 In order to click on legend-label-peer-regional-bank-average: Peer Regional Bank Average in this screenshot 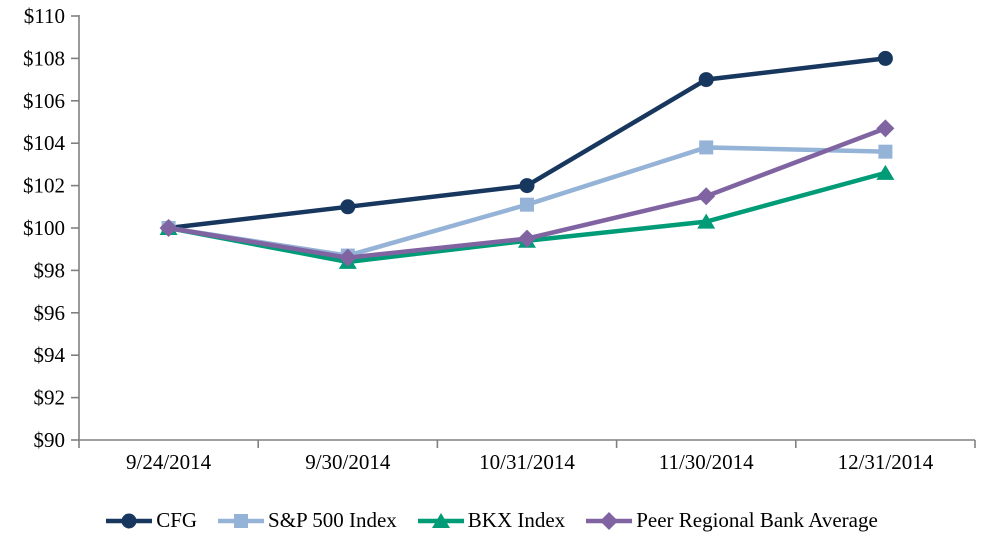, I will do `click(757, 520)`.